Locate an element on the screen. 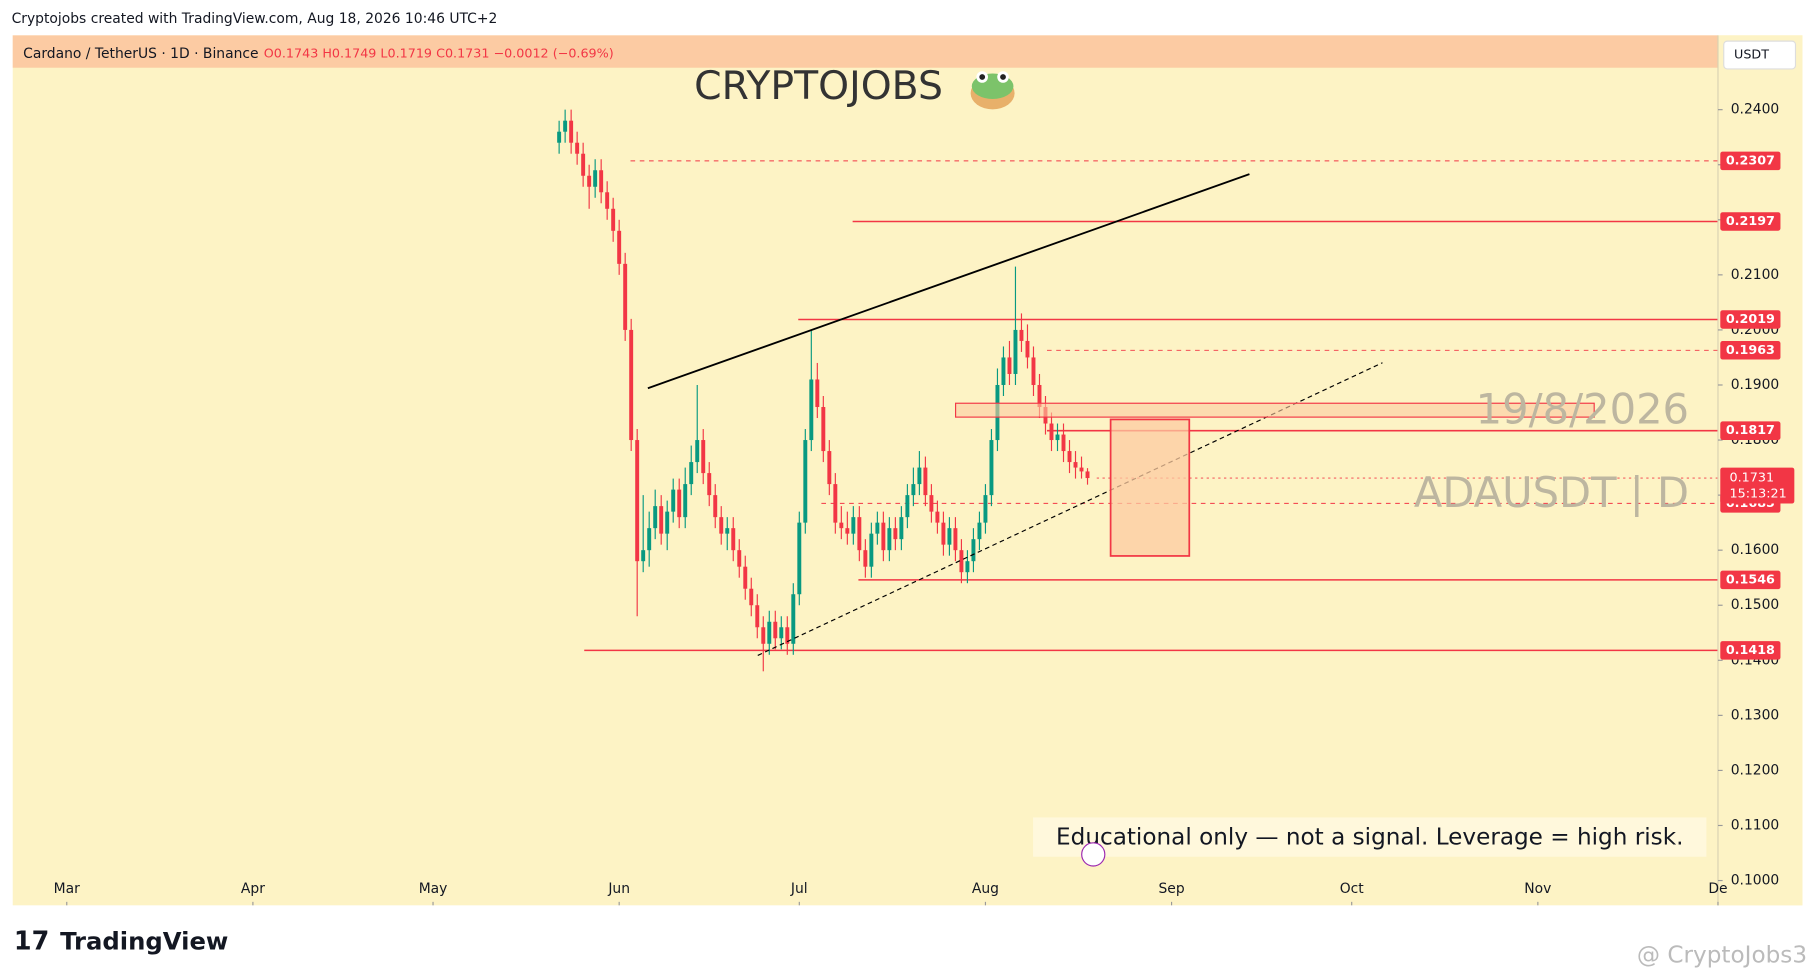  zone is located at coordinates (1275, 410).